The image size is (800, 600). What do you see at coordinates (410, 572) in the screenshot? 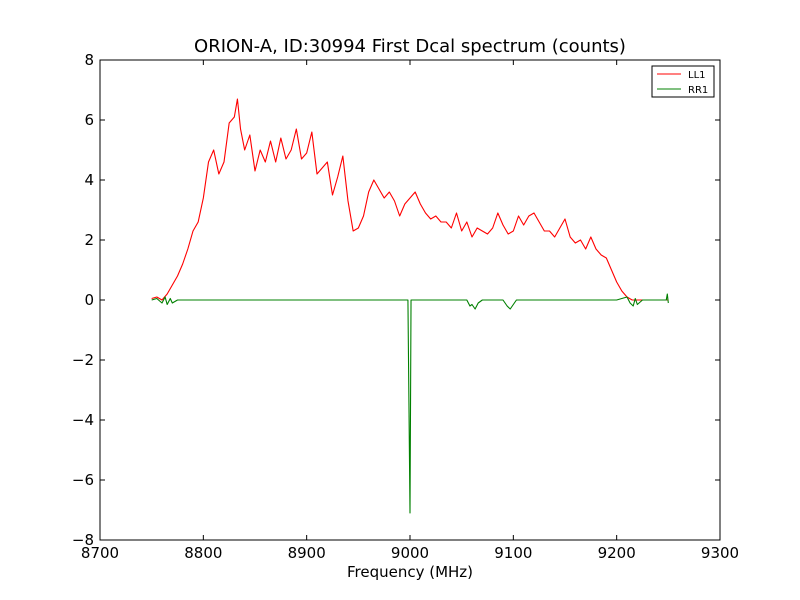
I see `x-axis-label: Frequency (MHz)` at bounding box center [410, 572].